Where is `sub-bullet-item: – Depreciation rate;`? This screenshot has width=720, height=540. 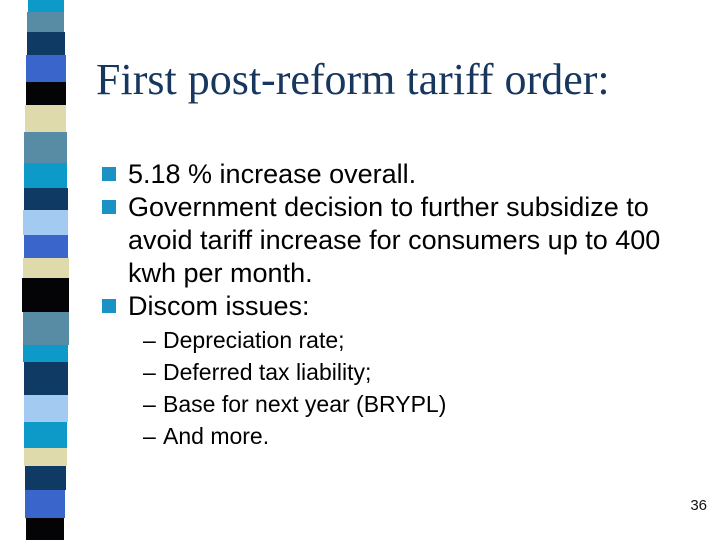 sub-bullet-item: – Depreciation rate; is located at coordinates (422, 340).